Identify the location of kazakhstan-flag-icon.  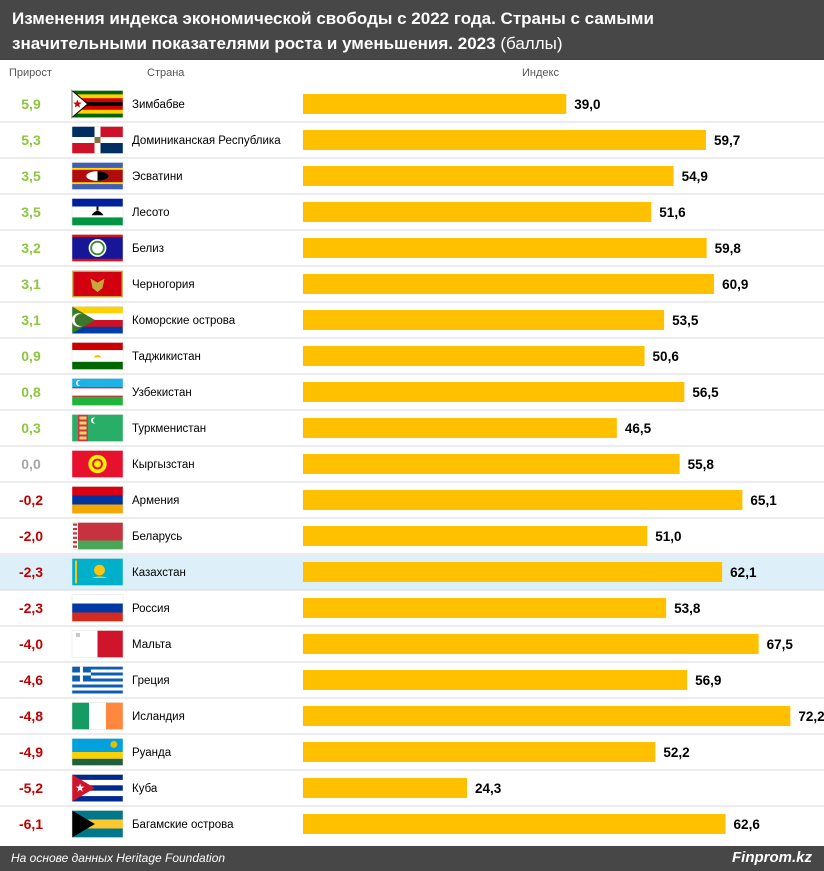
(97, 572).